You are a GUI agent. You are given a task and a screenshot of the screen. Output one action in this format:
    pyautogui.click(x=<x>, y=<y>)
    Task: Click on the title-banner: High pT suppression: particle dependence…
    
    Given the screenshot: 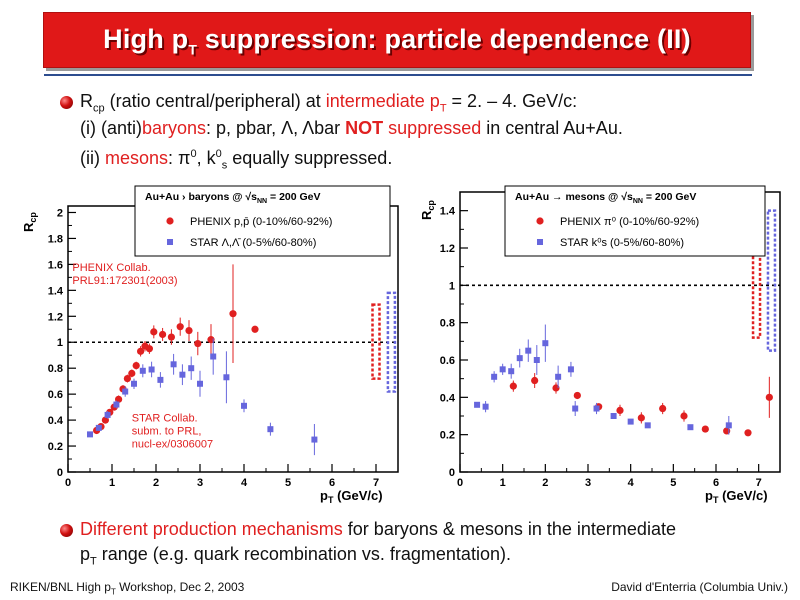 What is the action you would take?
    pyautogui.click(x=397, y=40)
    